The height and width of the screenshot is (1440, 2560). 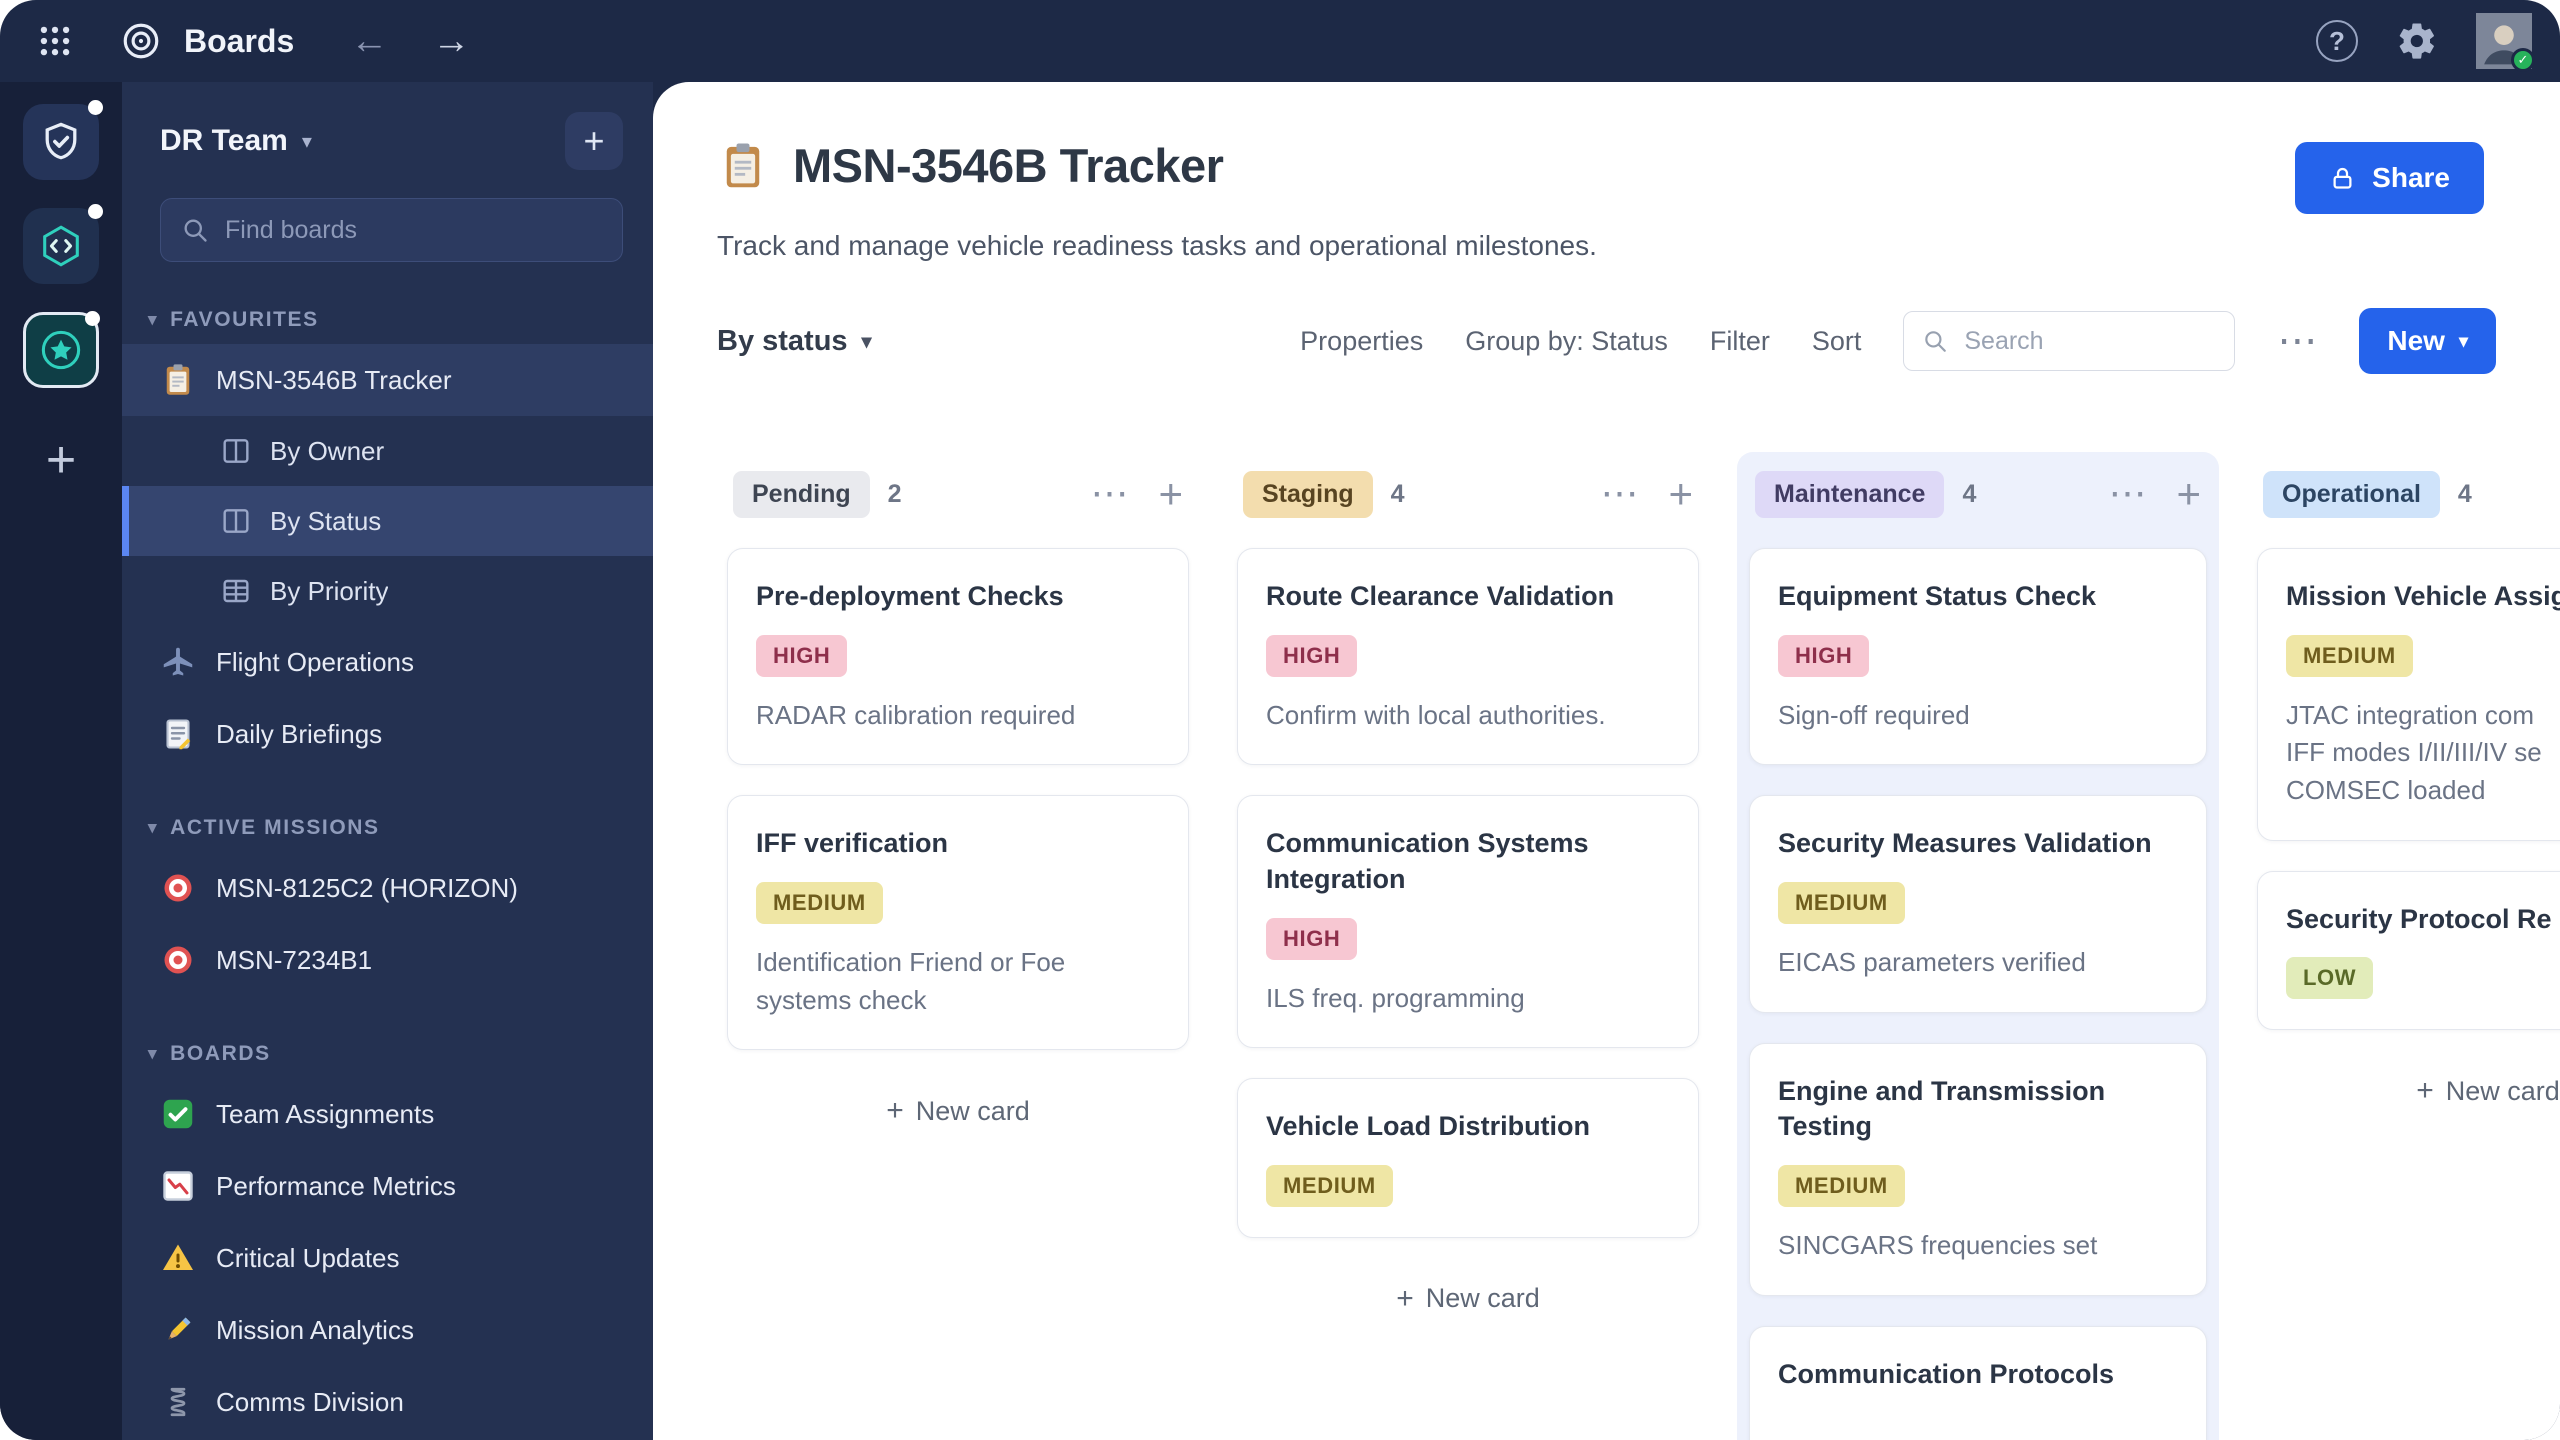 I want to click on help-icon: ?, so click(x=2337, y=41).